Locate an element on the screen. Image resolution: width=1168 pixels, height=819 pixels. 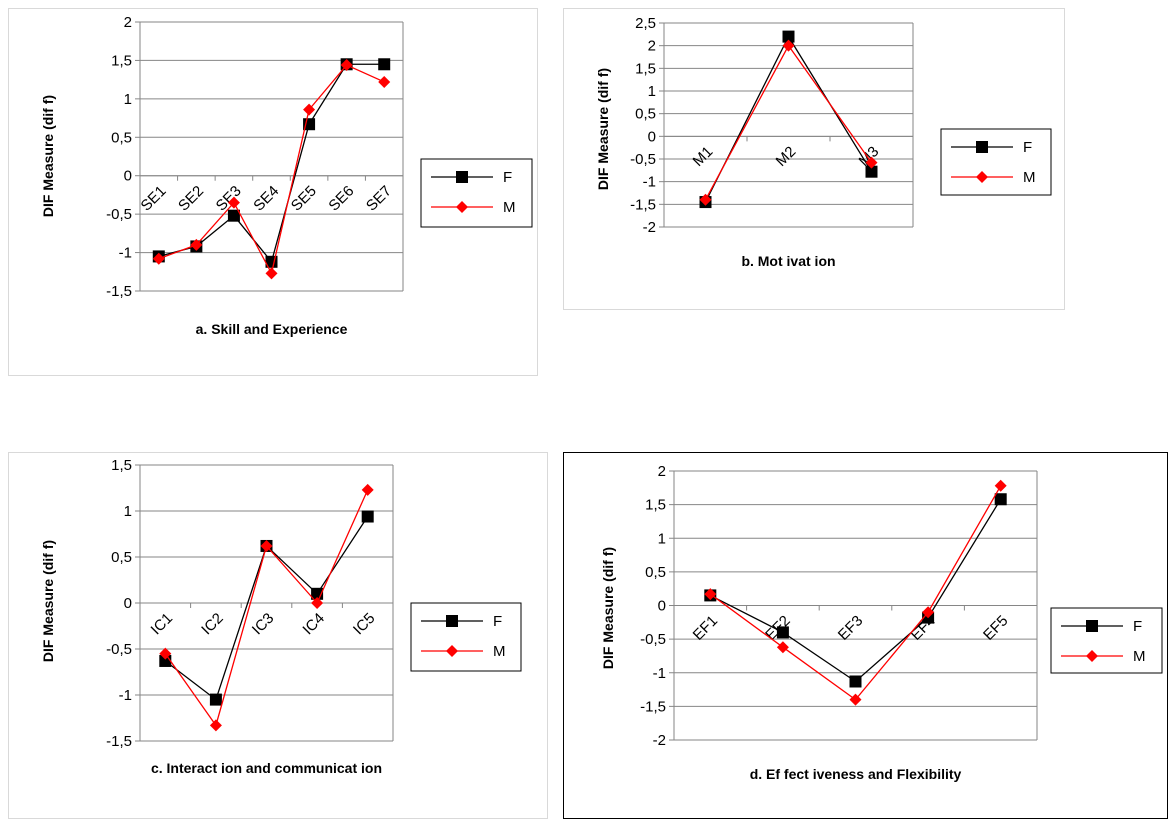
x-tick-label: SE2 is located at coordinates (191, 199).